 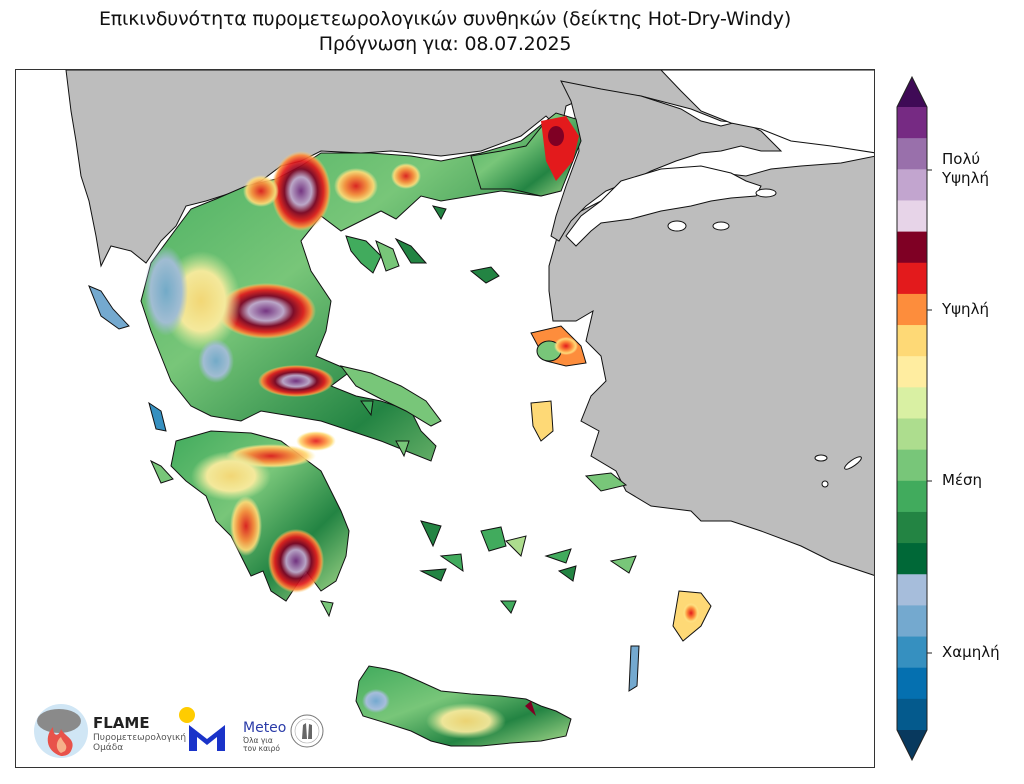 I want to click on flame-logo-subtitle: Πυρομετεωρολογική Ομάδα, so click(x=140, y=743).